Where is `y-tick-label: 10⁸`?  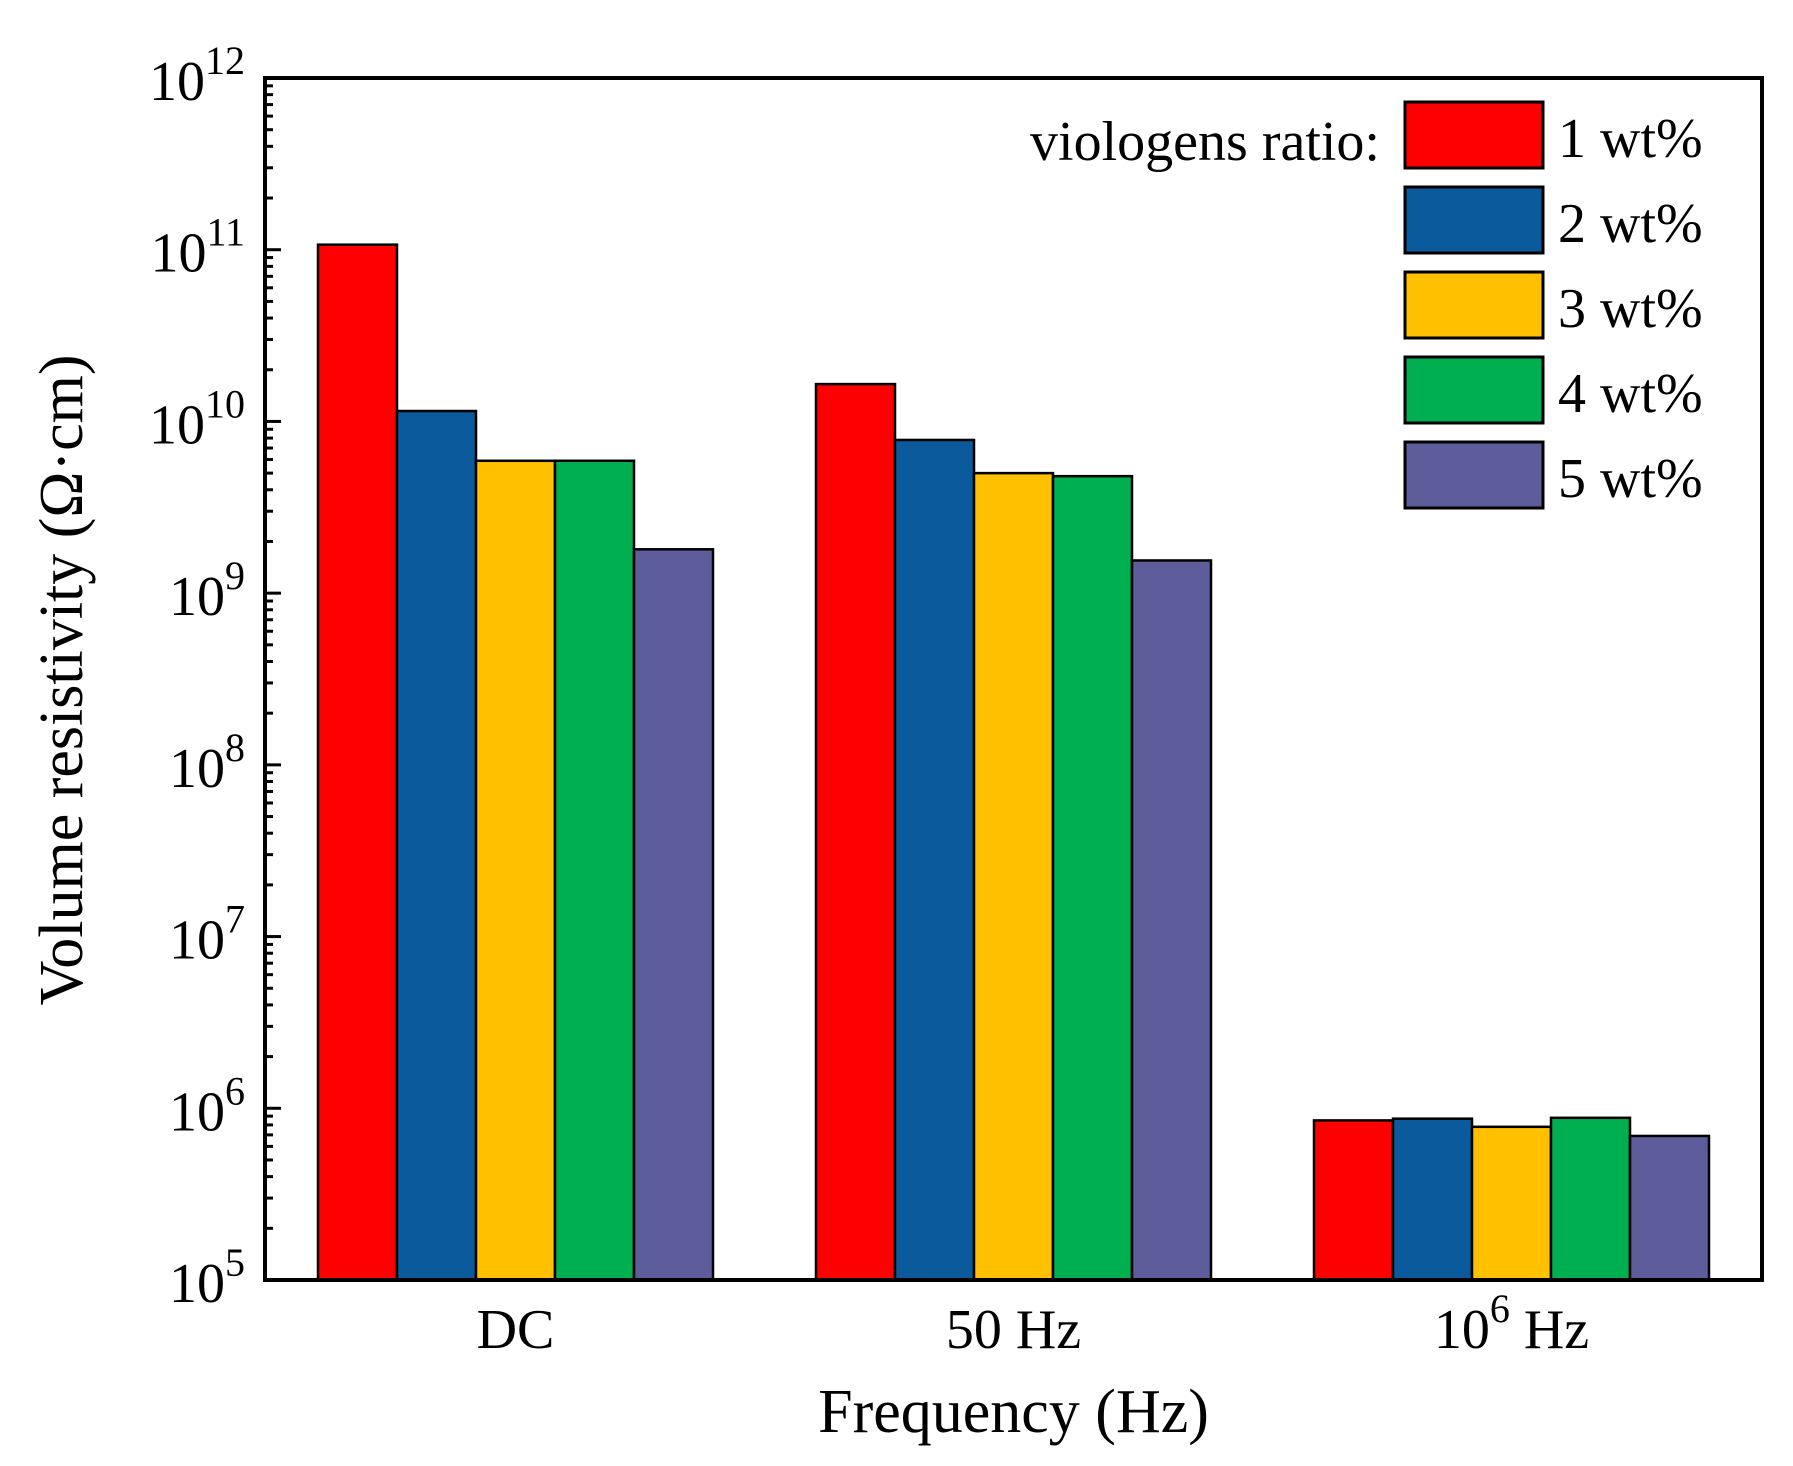 y-tick-label: 10⁸ is located at coordinates (207, 762).